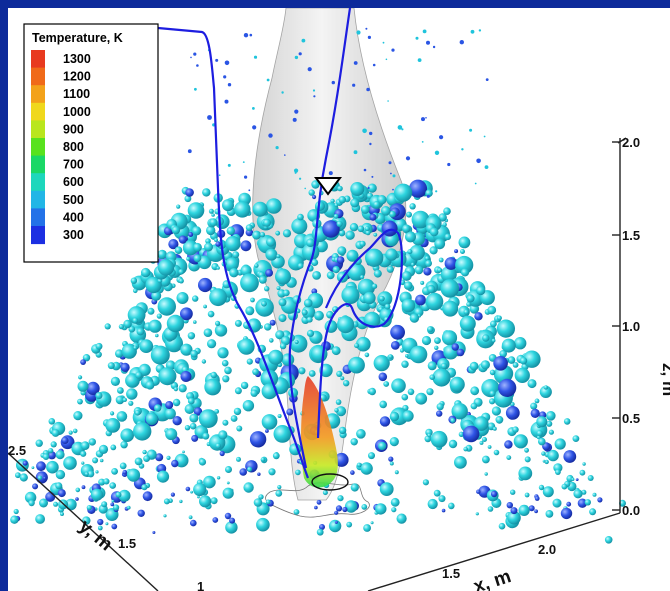 This screenshot has width=670, height=591. I want to click on legend-title: Temperature, K, so click(77, 38).